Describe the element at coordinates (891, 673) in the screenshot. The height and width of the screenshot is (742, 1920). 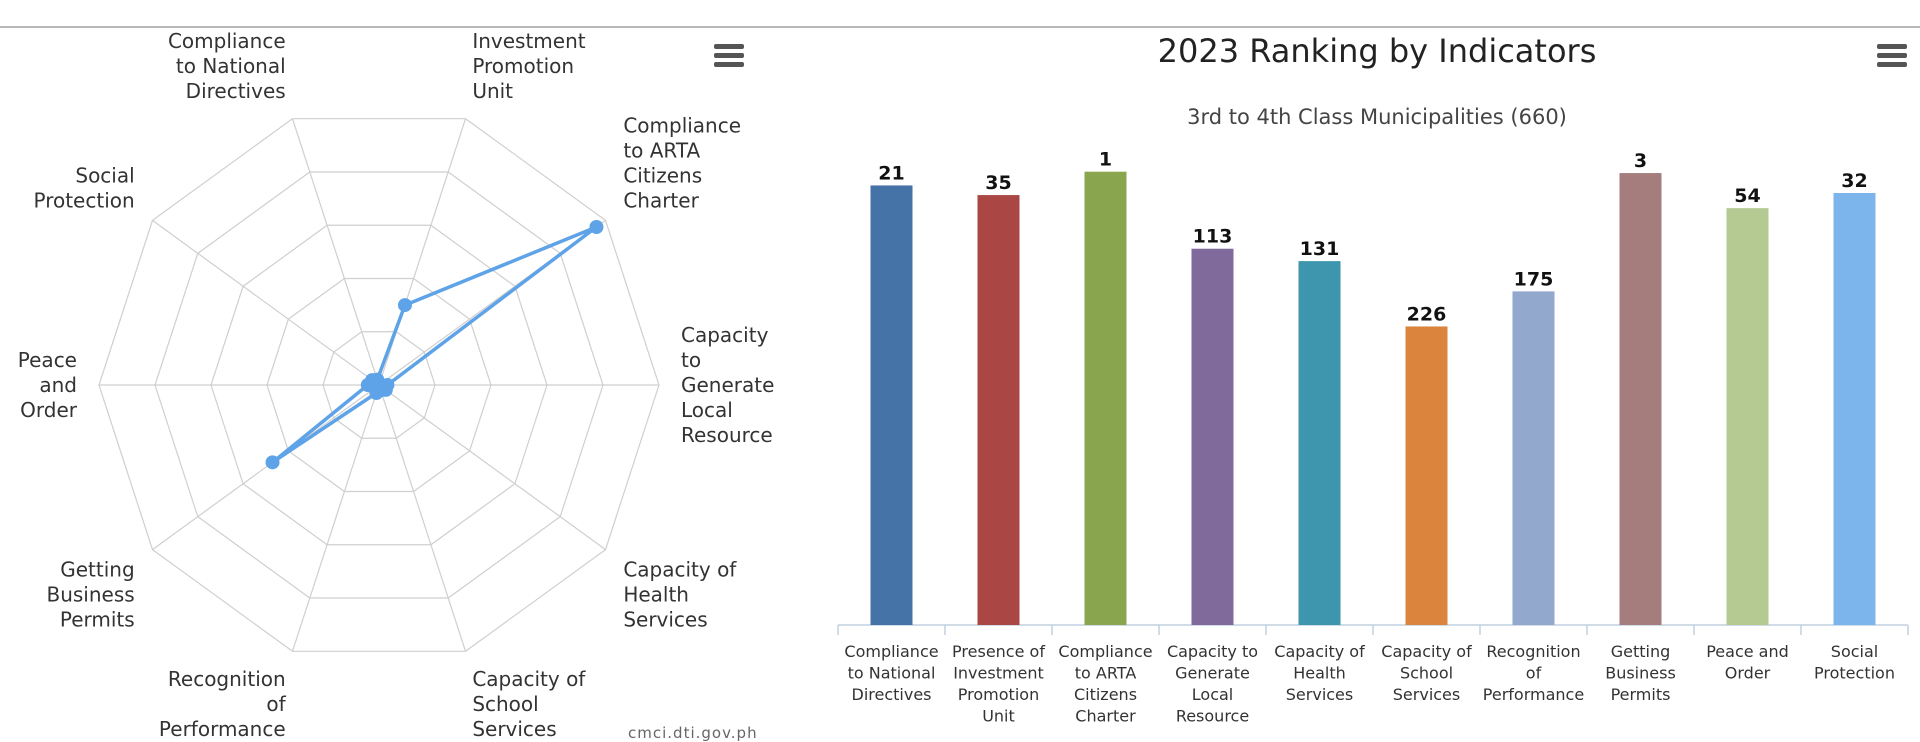
I see `x-tick-label-1: Compliance to National Directives` at that location.